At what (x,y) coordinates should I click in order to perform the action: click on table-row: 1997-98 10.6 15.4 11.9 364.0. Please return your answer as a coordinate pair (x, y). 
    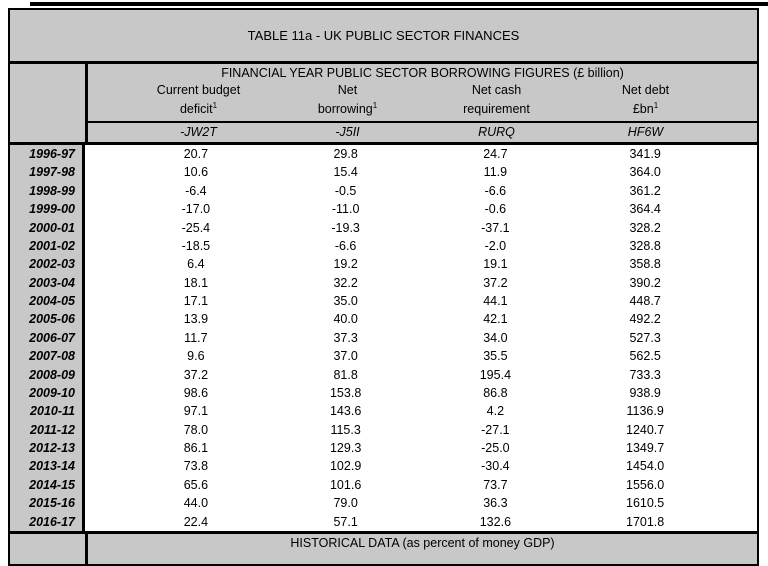
    Looking at the image, I should click on (383, 172).